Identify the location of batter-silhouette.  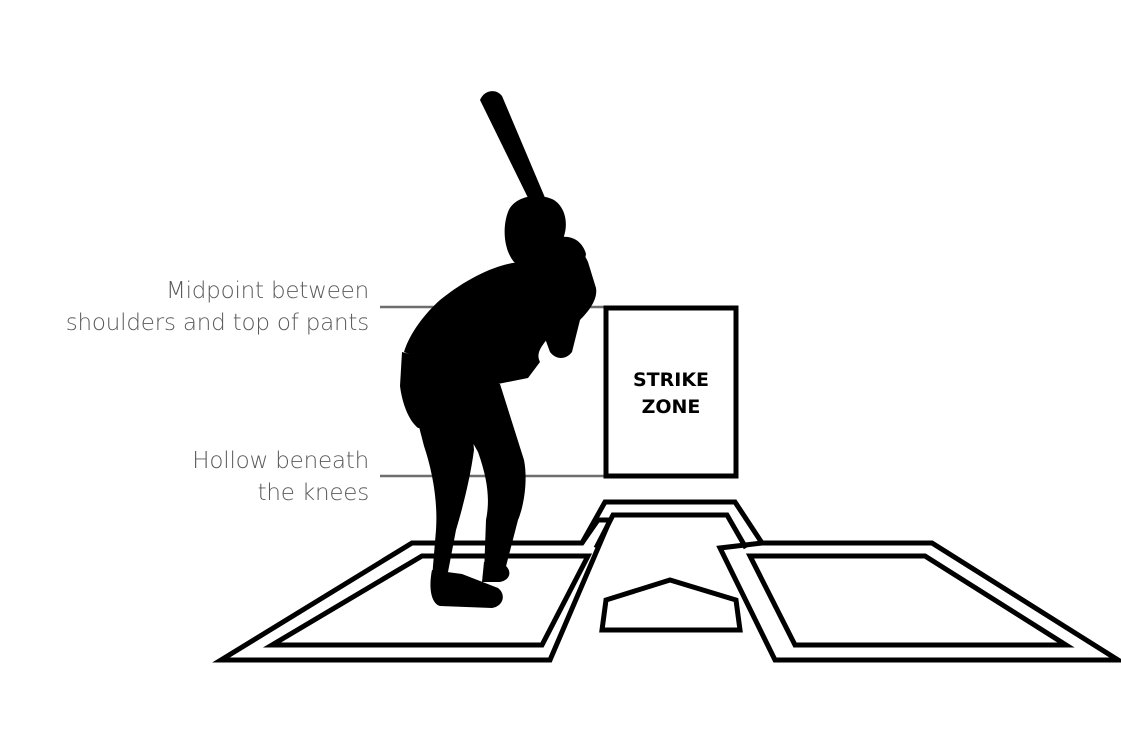
(498, 349).